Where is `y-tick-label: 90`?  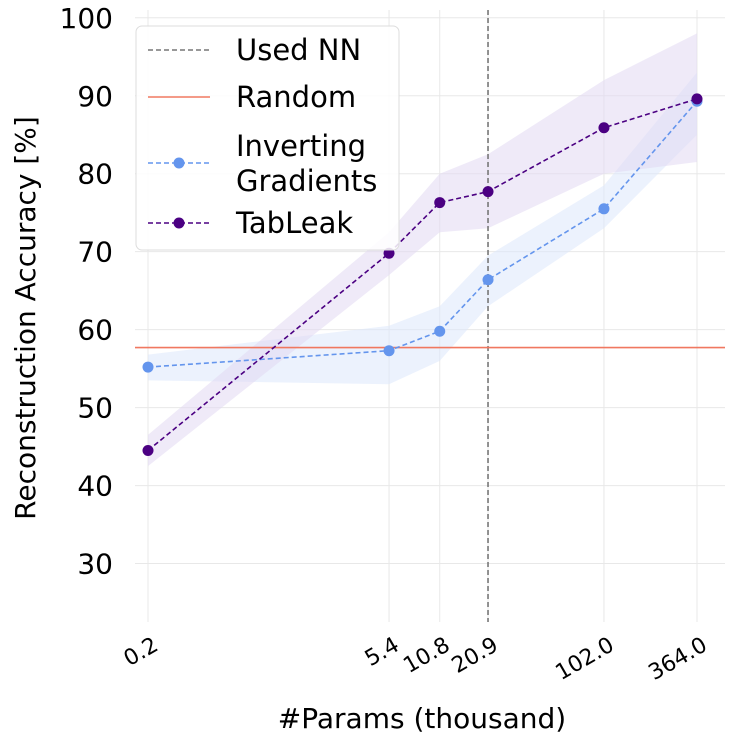 y-tick-label: 90 is located at coordinates (95, 96).